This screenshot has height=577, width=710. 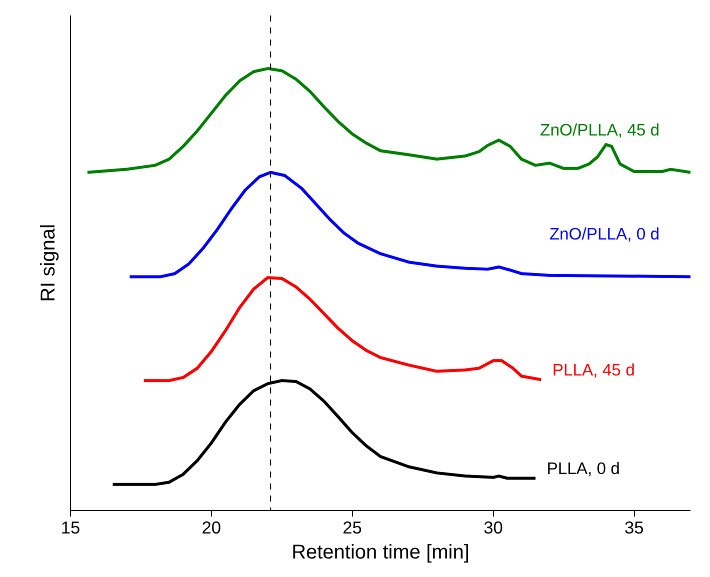 What do you see at coordinates (634, 528) in the screenshot?
I see `x-tick-label: 35` at bounding box center [634, 528].